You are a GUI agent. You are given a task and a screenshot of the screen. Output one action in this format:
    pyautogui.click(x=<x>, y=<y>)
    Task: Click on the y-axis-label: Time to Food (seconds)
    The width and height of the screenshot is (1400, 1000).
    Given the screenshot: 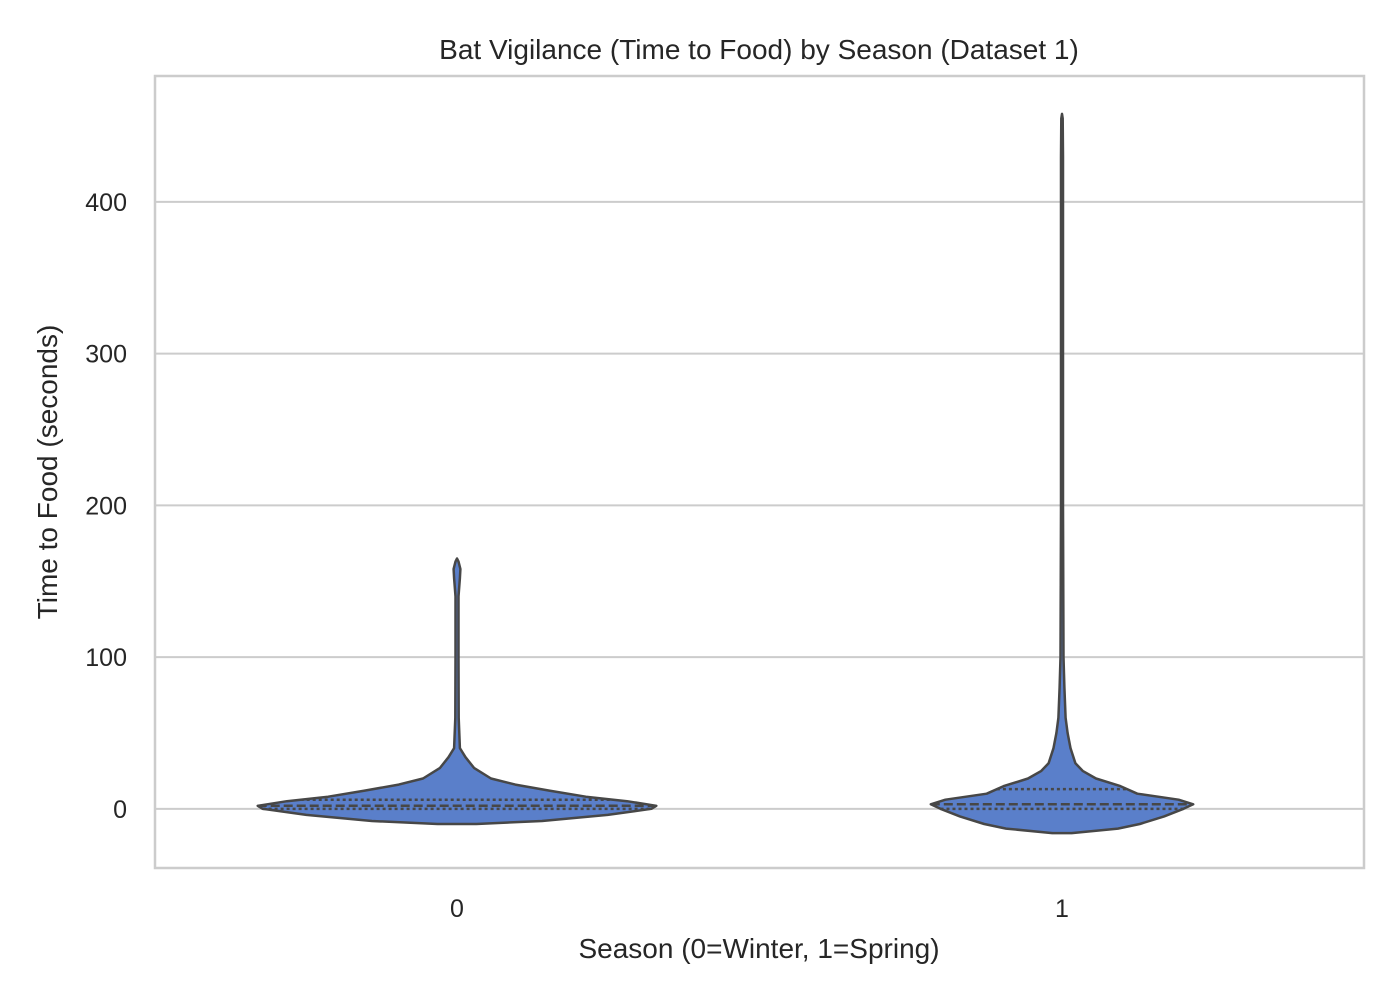 What is the action you would take?
    pyautogui.click(x=47, y=472)
    